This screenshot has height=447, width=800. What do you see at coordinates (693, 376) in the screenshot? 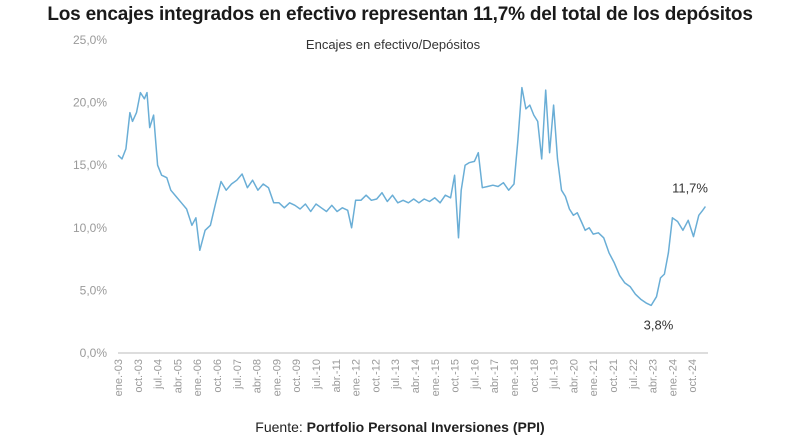
I see `x-tick-label: oct.-24` at bounding box center [693, 376].